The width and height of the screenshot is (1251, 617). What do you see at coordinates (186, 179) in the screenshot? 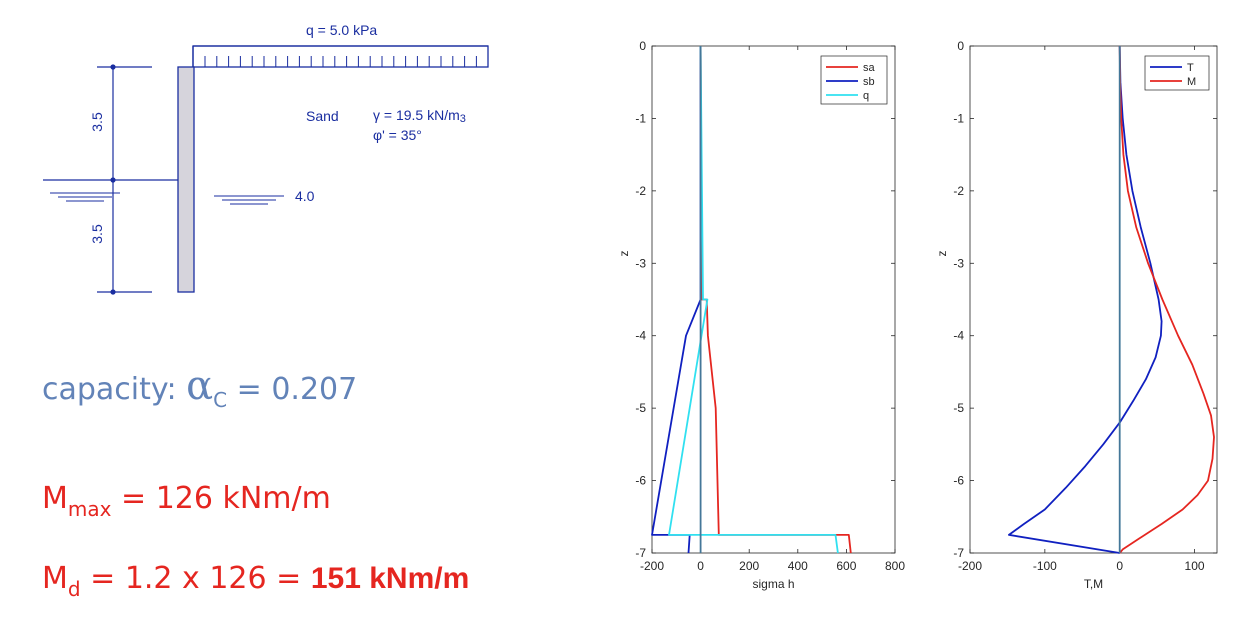
I see `sheet-pile-wall` at bounding box center [186, 179].